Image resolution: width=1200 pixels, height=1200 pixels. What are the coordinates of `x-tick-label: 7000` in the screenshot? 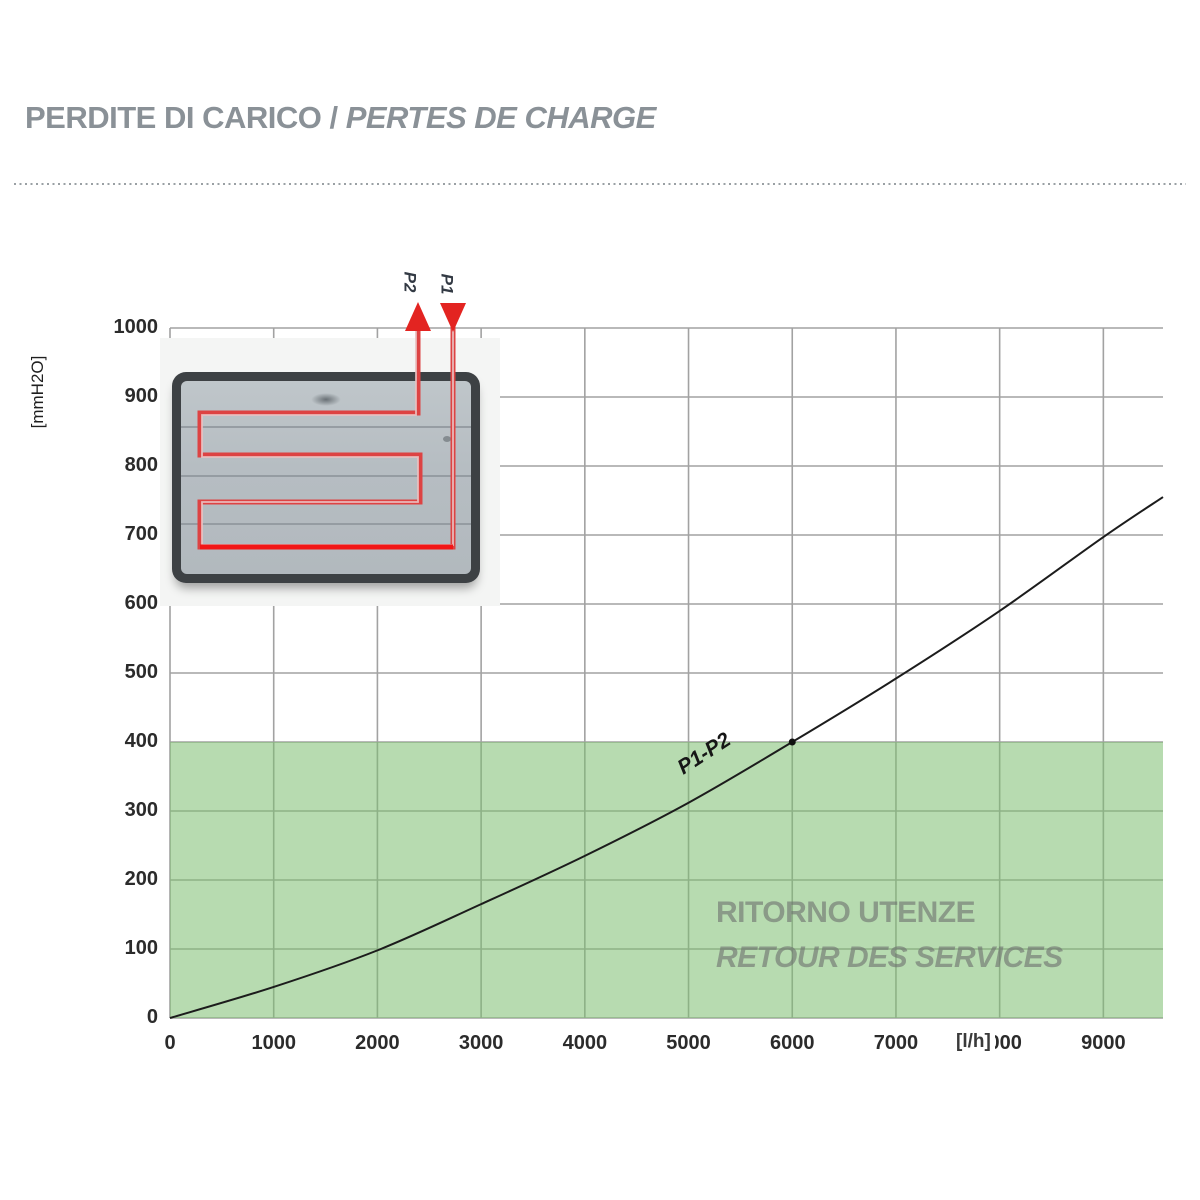 It's located at (896, 1043).